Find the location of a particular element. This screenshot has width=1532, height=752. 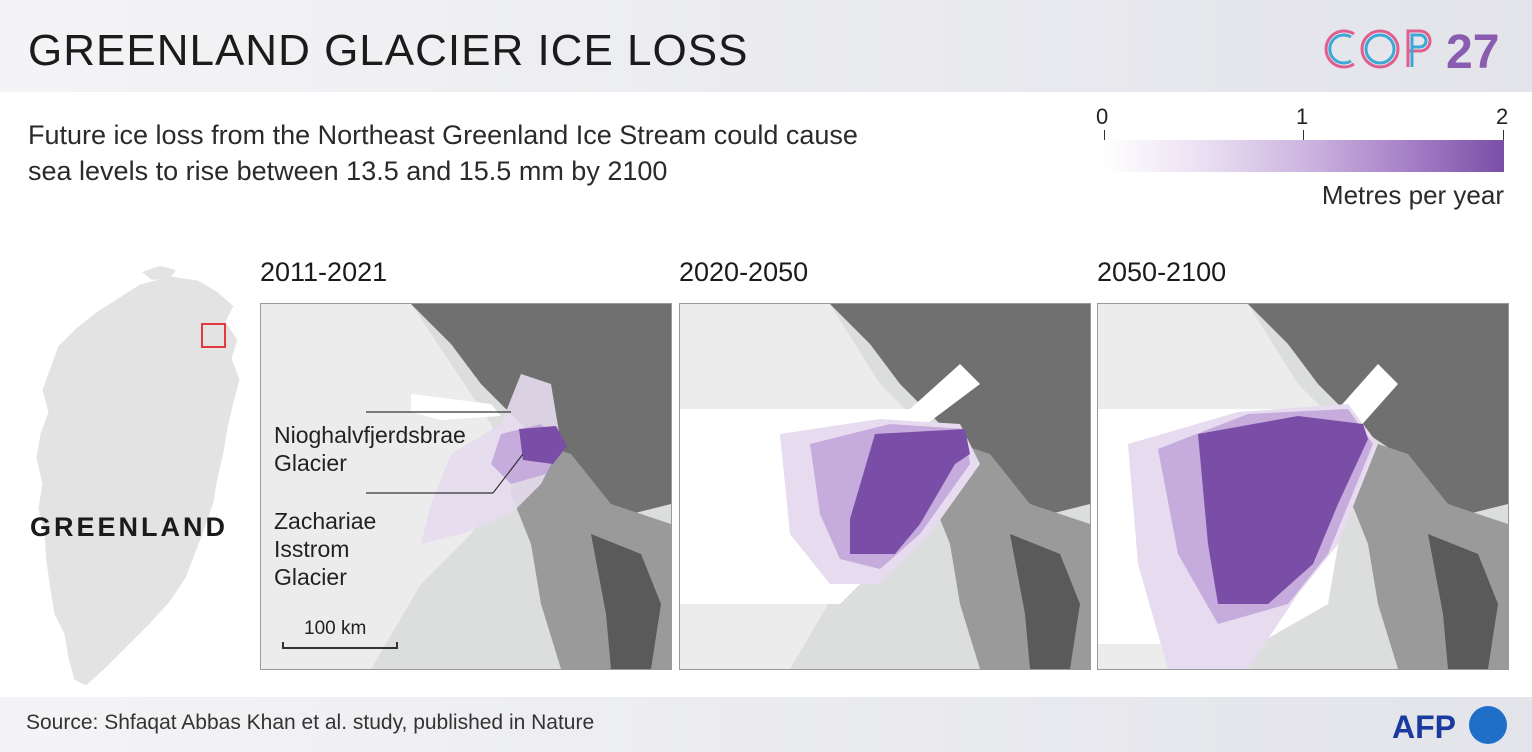

study-area-marker is located at coordinates (213, 335).